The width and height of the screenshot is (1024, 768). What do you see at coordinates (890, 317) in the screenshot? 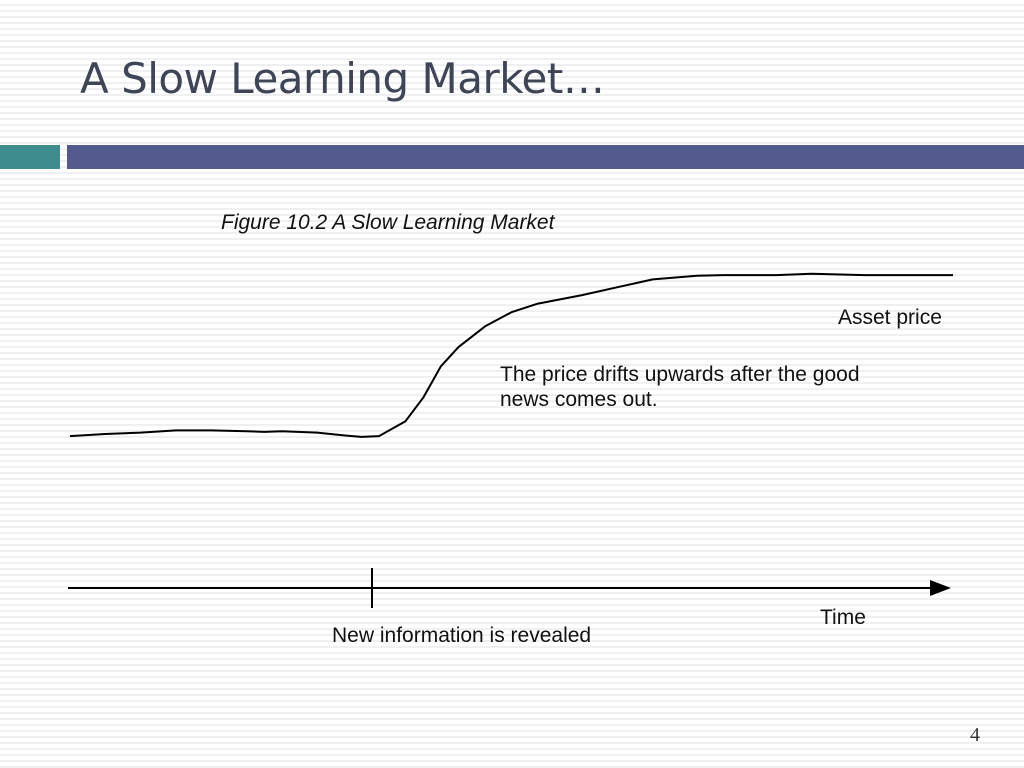
I see `series-label-asset-price: Asset price` at bounding box center [890, 317].